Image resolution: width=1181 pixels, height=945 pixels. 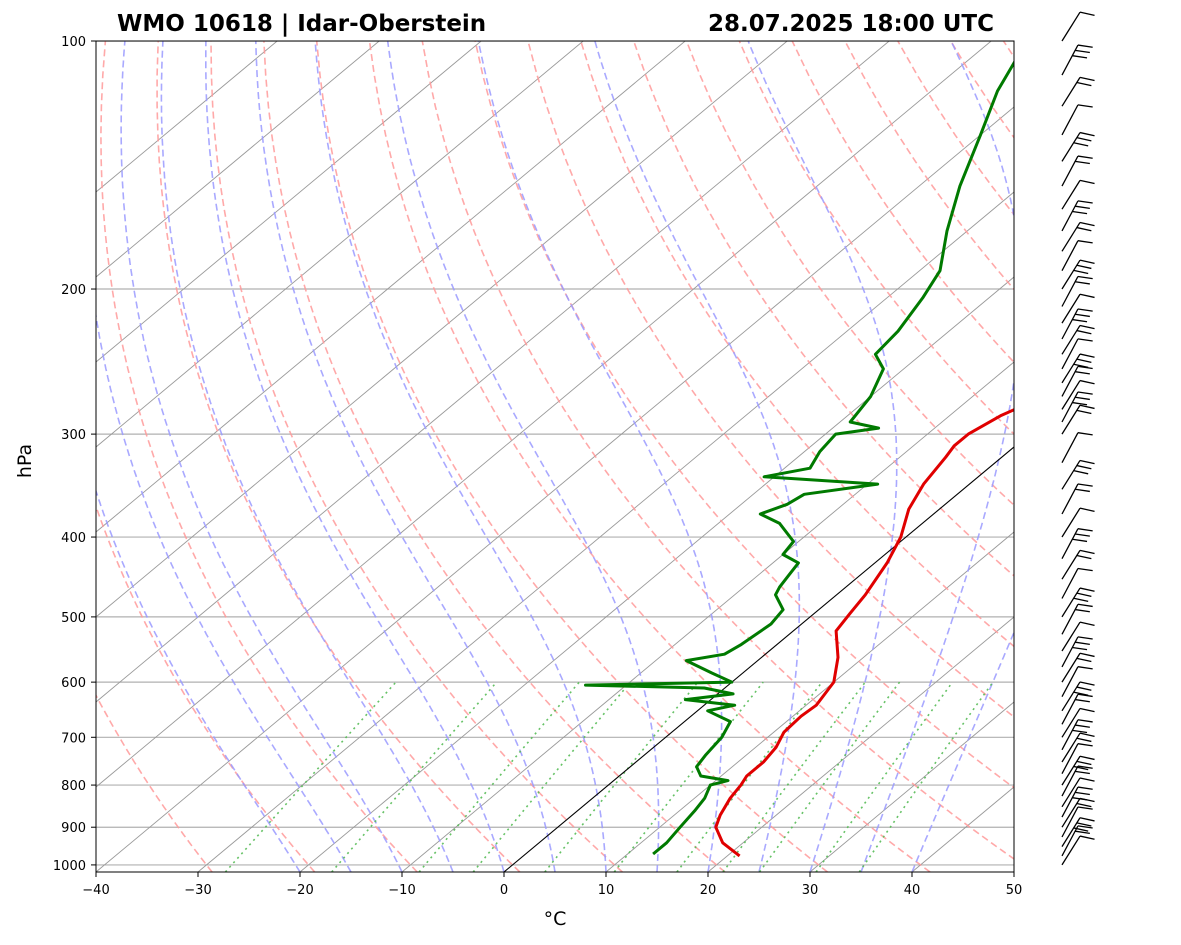 What do you see at coordinates (504, 890) in the screenshot?
I see `x-tick-label: 0` at bounding box center [504, 890].